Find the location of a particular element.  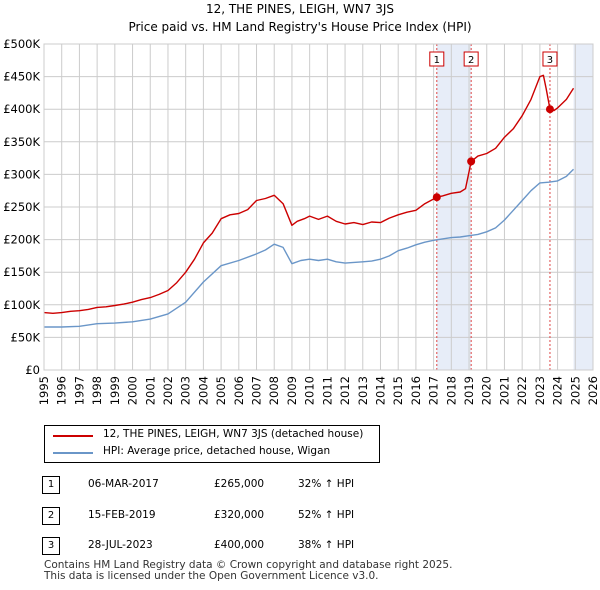

y-tick-label: £50K is located at coordinates (26, 337).